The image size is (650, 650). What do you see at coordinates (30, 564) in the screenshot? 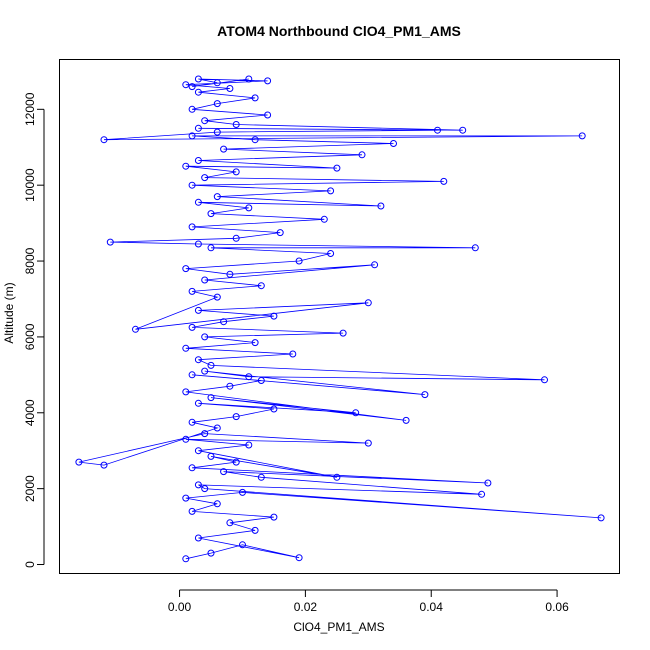
I see `y-tick-label: 0` at bounding box center [30, 564].